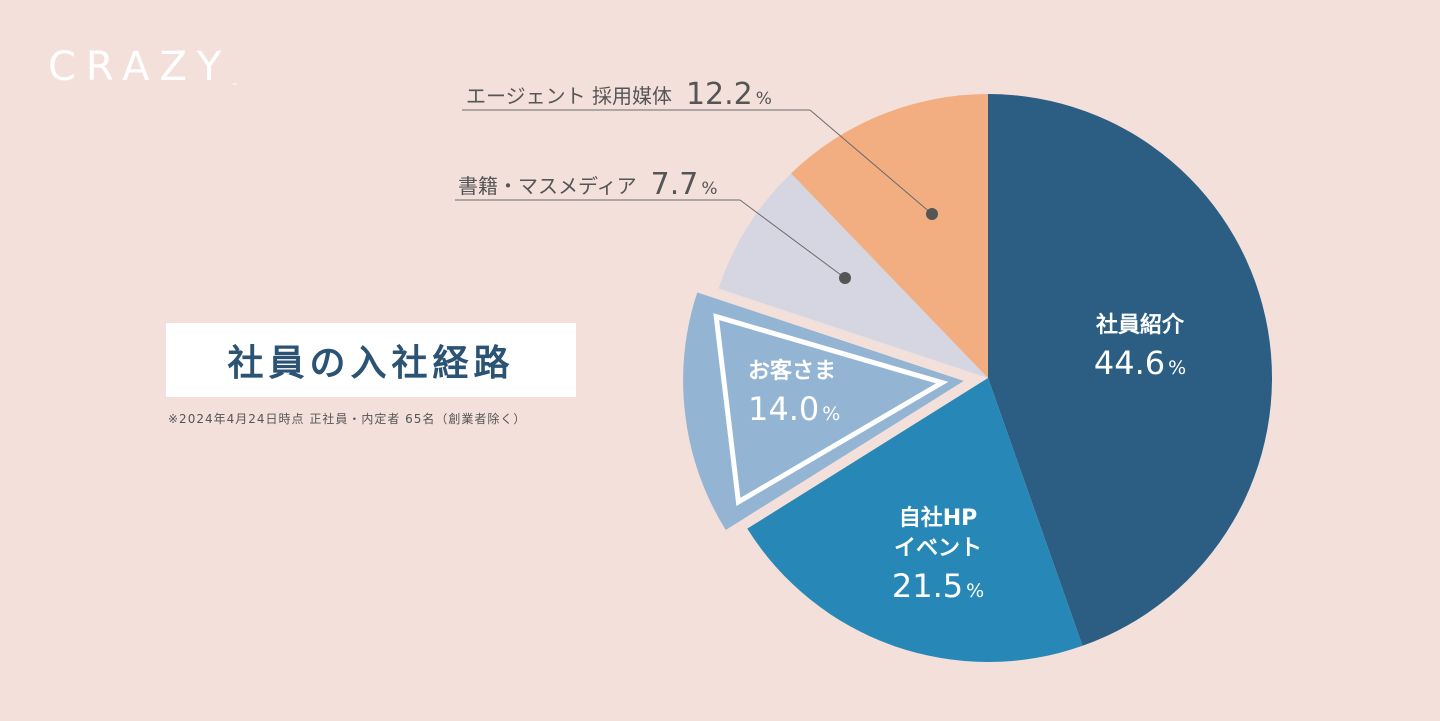 This screenshot has width=1440, height=721. What do you see at coordinates (794, 409) in the screenshot?
I see `slice-3-value: 14.0%` at bounding box center [794, 409].